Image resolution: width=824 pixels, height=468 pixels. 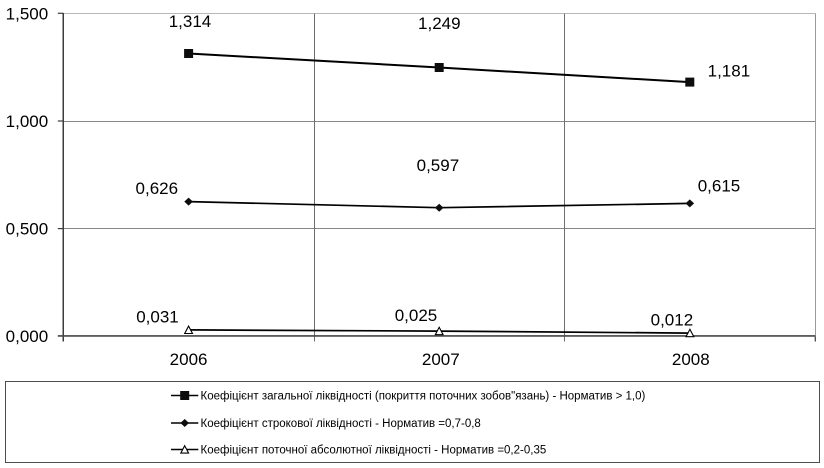 What do you see at coordinates (27, 121) in the screenshot?
I see `svg-text: 1,000` at bounding box center [27, 121].